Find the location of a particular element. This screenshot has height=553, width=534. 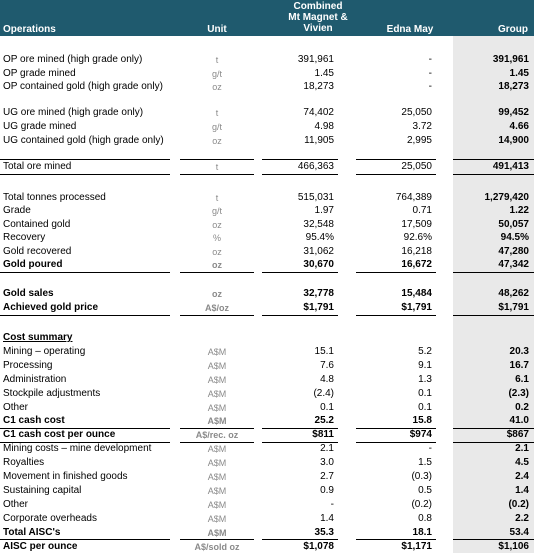

cell: 0.2 is located at coordinates (522, 407).